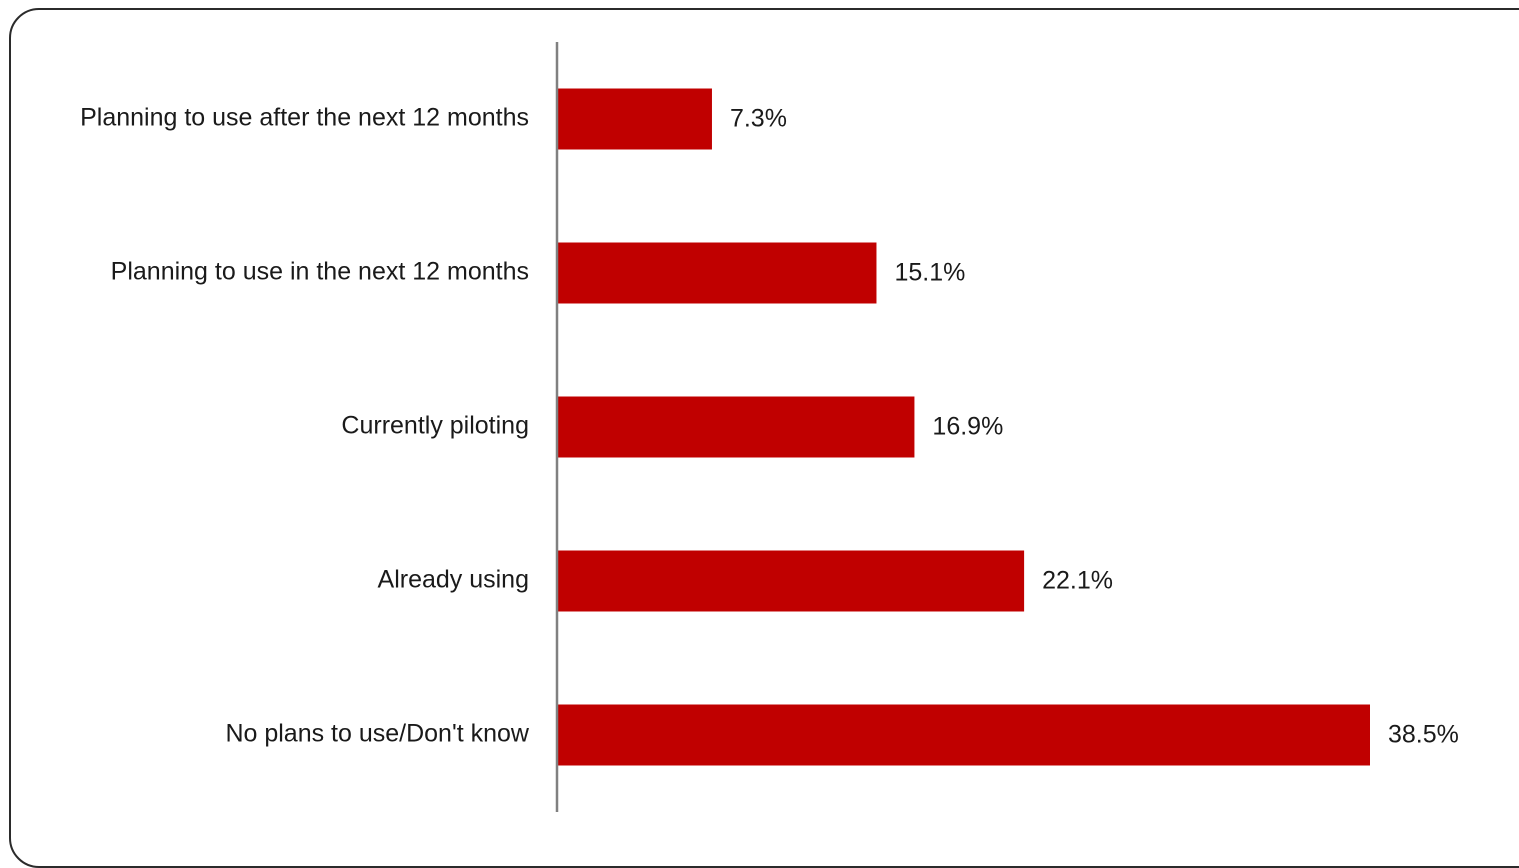 The width and height of the screenshot is (1519, 868). What do you see at coordinates (929, 273) in the screenshot?
I see `value-label-1: 15.1%` at bounding box center [929, 273].